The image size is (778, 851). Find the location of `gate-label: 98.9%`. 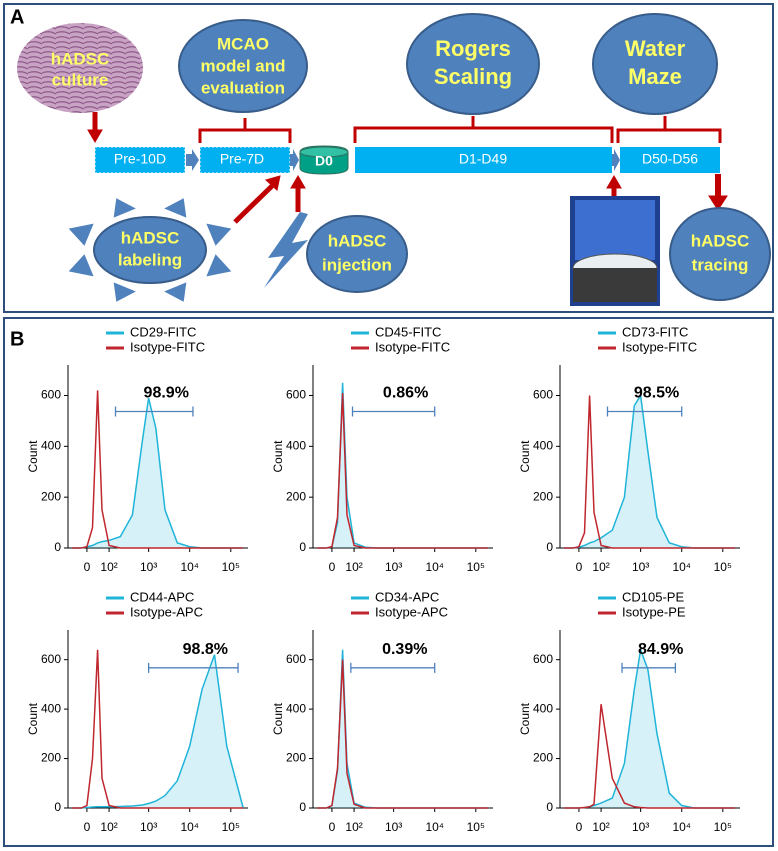

gate-label: 98.9% is located at coordinates (166, 393).